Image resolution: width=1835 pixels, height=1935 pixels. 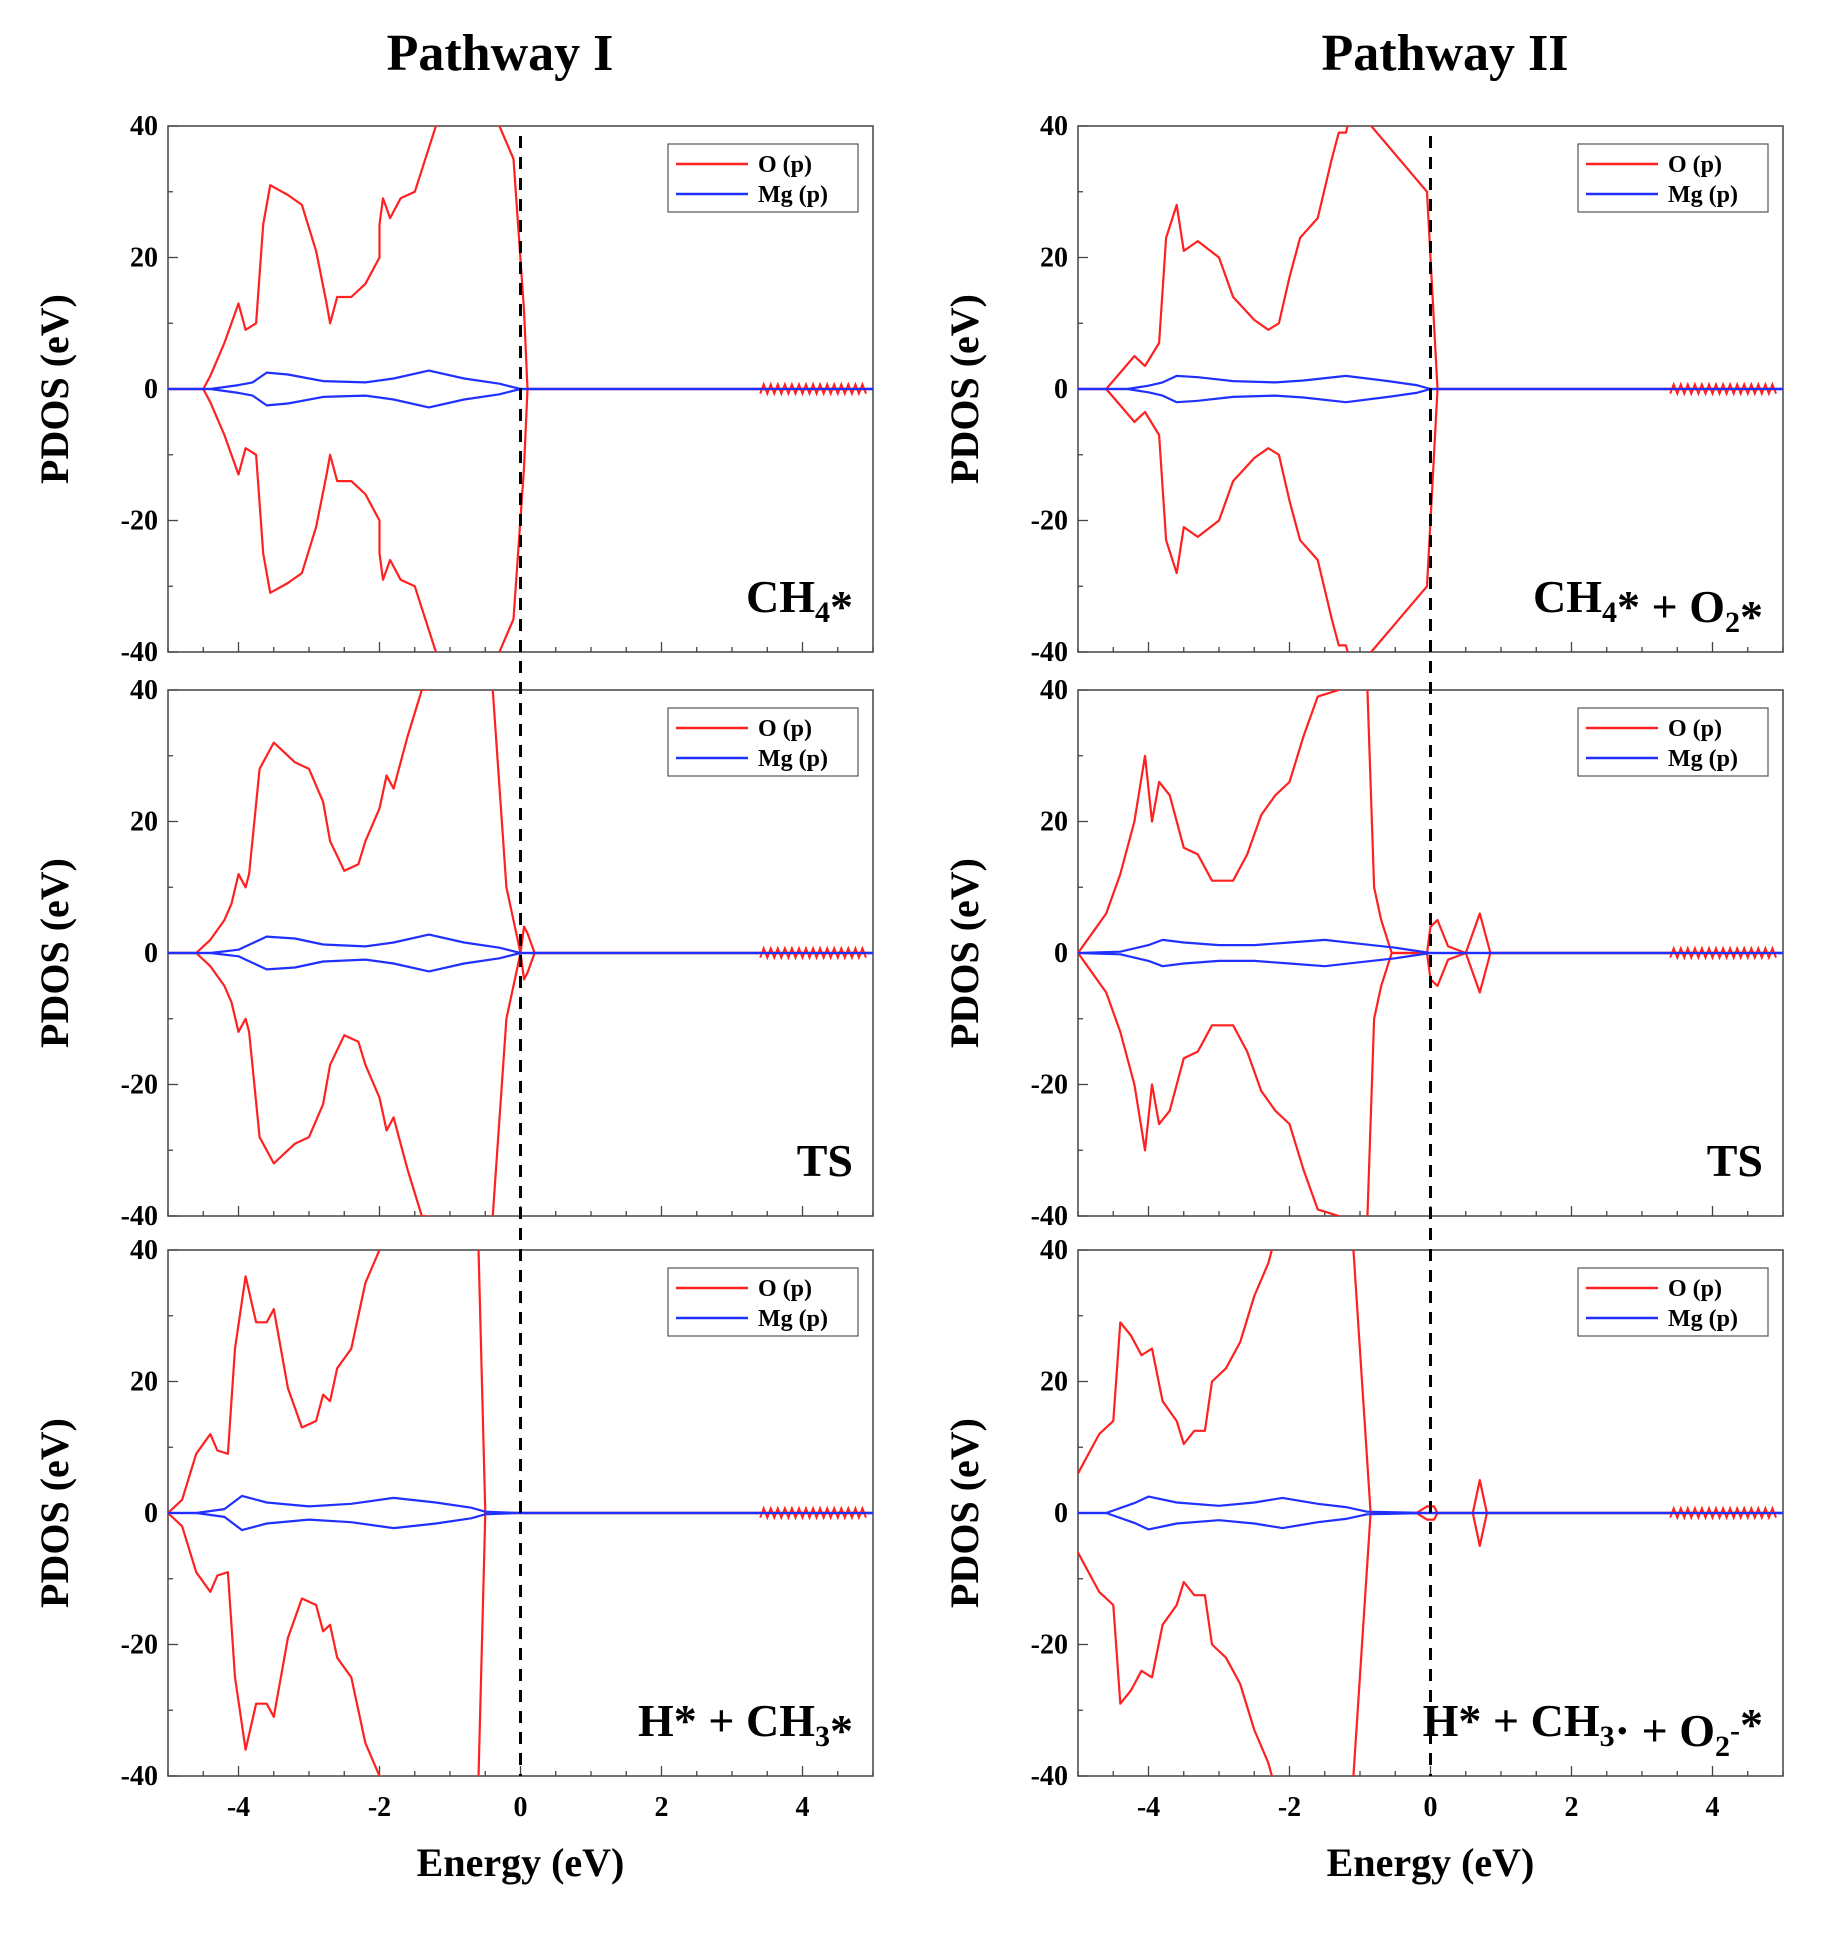 I want to click on panel-3: 40 20 0 -20 -40 PDOS (eV) O (p) Mg (p) TS, so click(x=453, y=953).